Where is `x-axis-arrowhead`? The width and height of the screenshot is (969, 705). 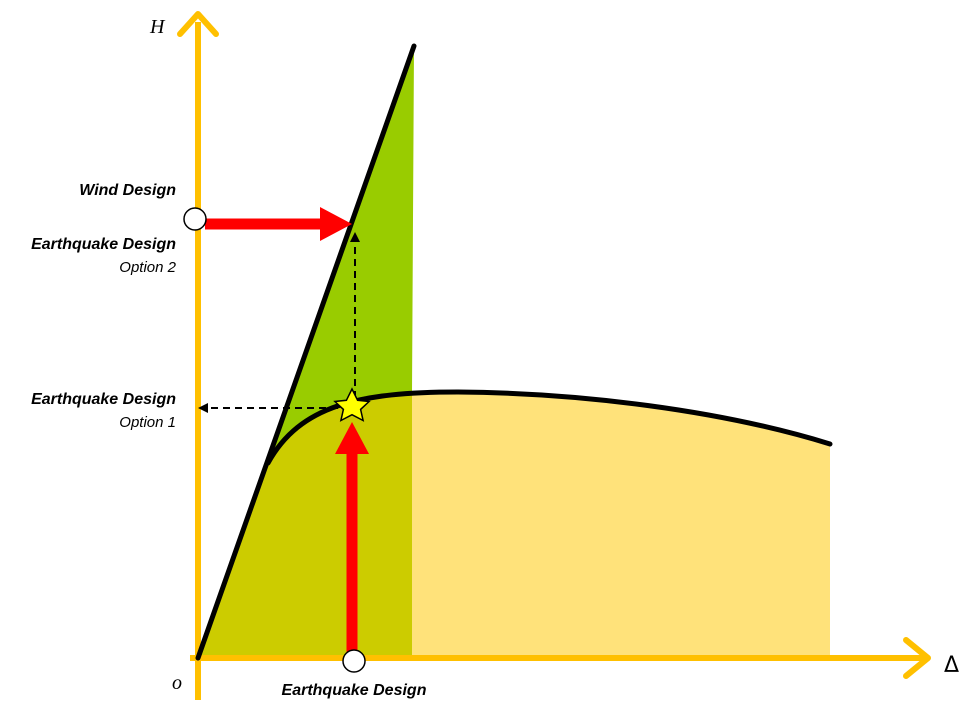
x-axis-arrowhead is located at coordinates (917, 658).